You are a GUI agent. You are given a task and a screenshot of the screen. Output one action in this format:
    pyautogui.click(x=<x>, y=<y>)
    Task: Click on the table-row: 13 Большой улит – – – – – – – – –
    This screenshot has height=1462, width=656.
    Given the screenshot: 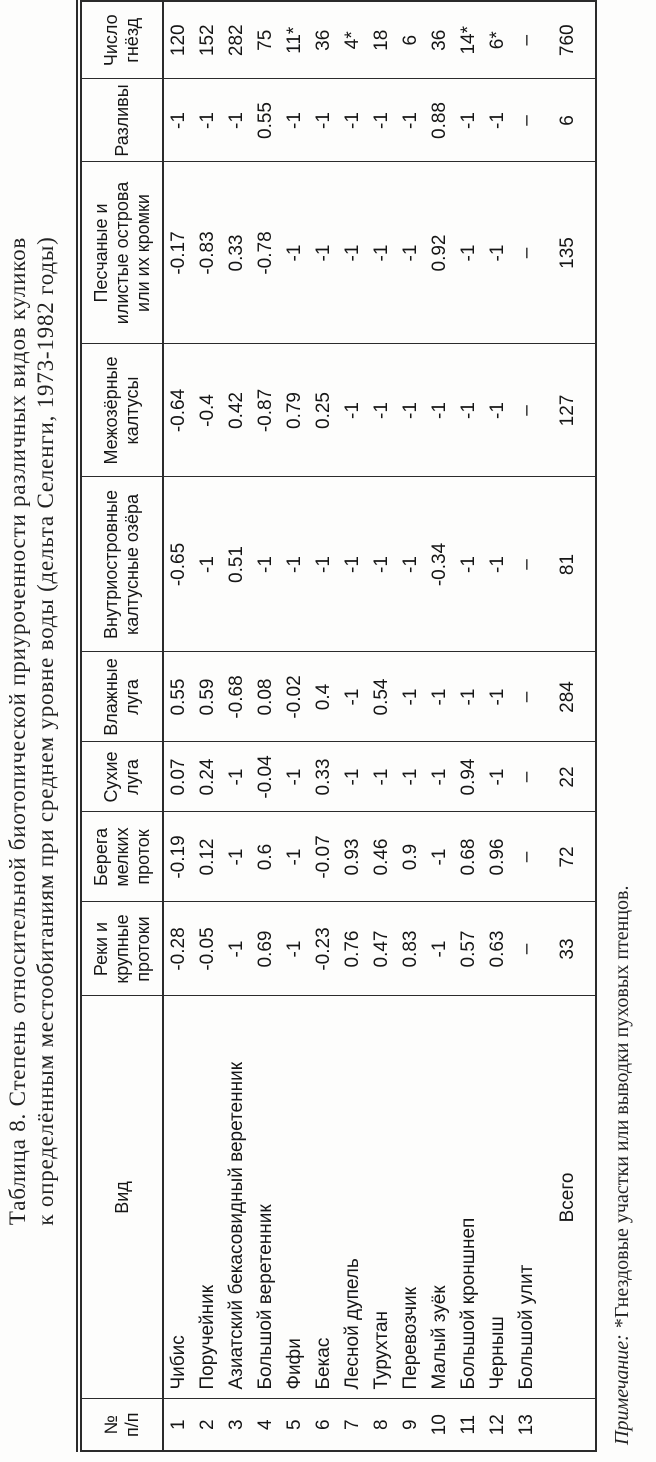 What is the action you would take?
    pyautogui.click(x=526, y=726)
    